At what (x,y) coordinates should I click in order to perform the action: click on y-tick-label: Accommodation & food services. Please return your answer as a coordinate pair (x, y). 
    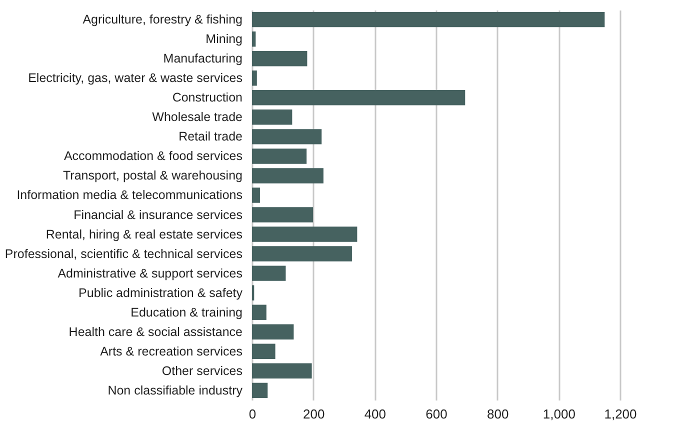
    Looking at the image, I should click on (153, 156).